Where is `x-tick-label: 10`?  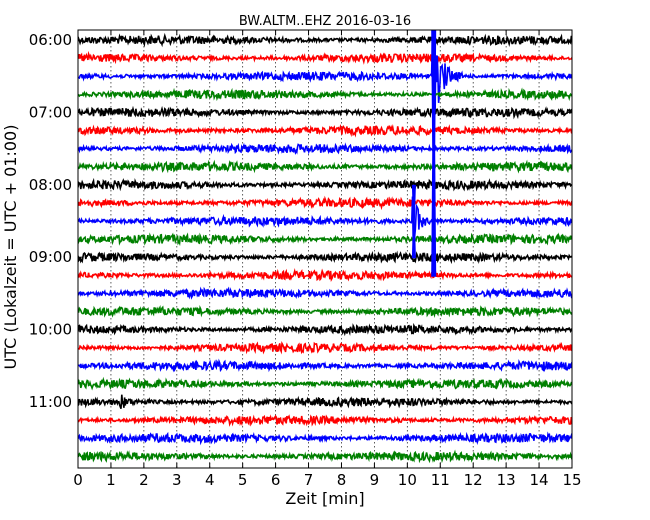
x-tick-label: 10 is located at coordinates (407, 480).